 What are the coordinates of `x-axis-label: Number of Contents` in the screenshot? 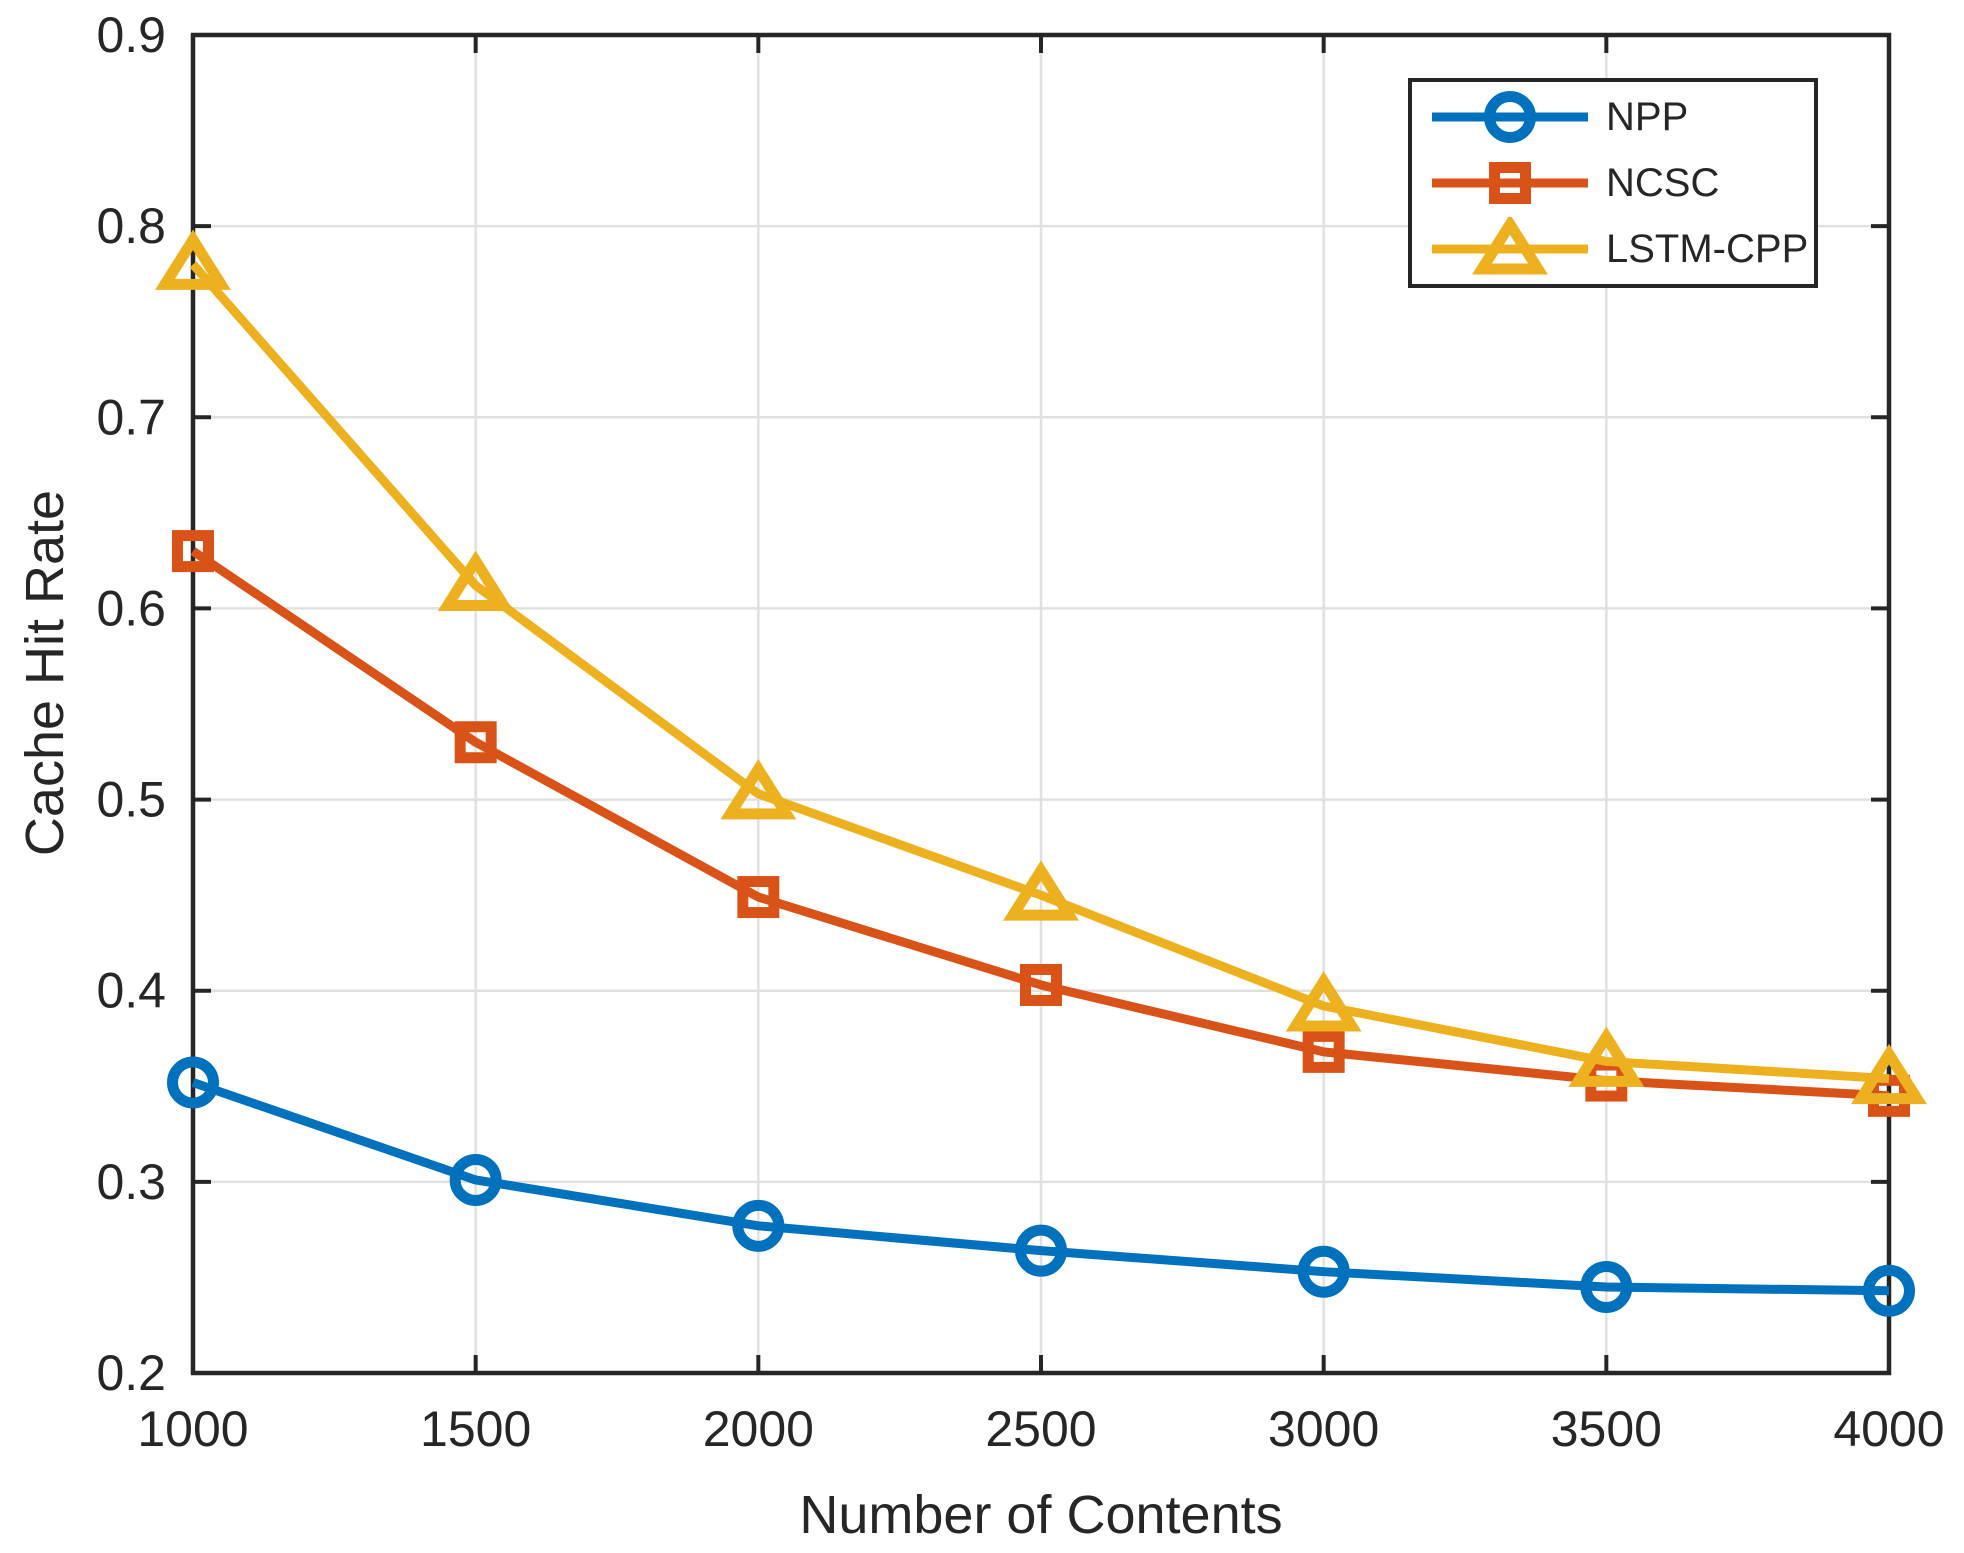 It's located at (1041, 1515).